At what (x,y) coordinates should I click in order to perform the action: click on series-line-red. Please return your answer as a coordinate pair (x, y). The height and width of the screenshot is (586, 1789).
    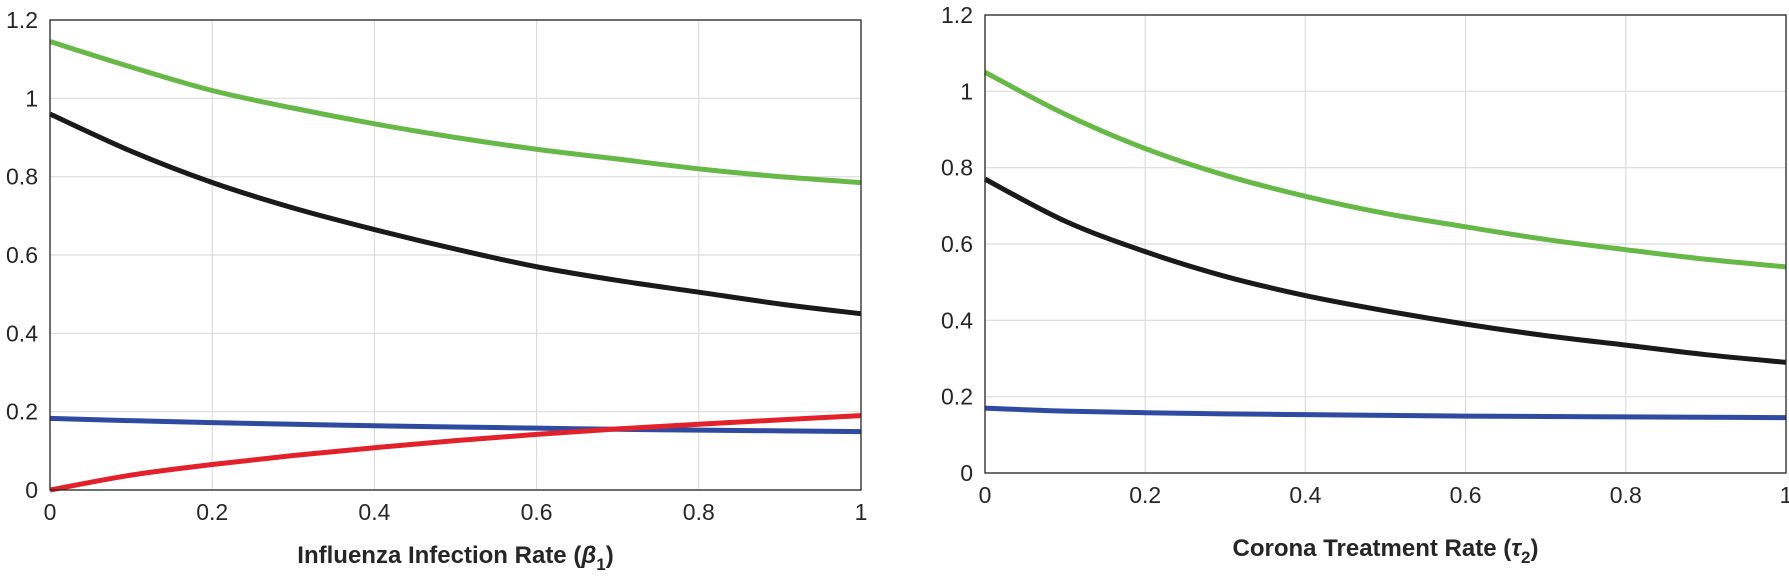
    Looking at the image, I should click on (455, 453).